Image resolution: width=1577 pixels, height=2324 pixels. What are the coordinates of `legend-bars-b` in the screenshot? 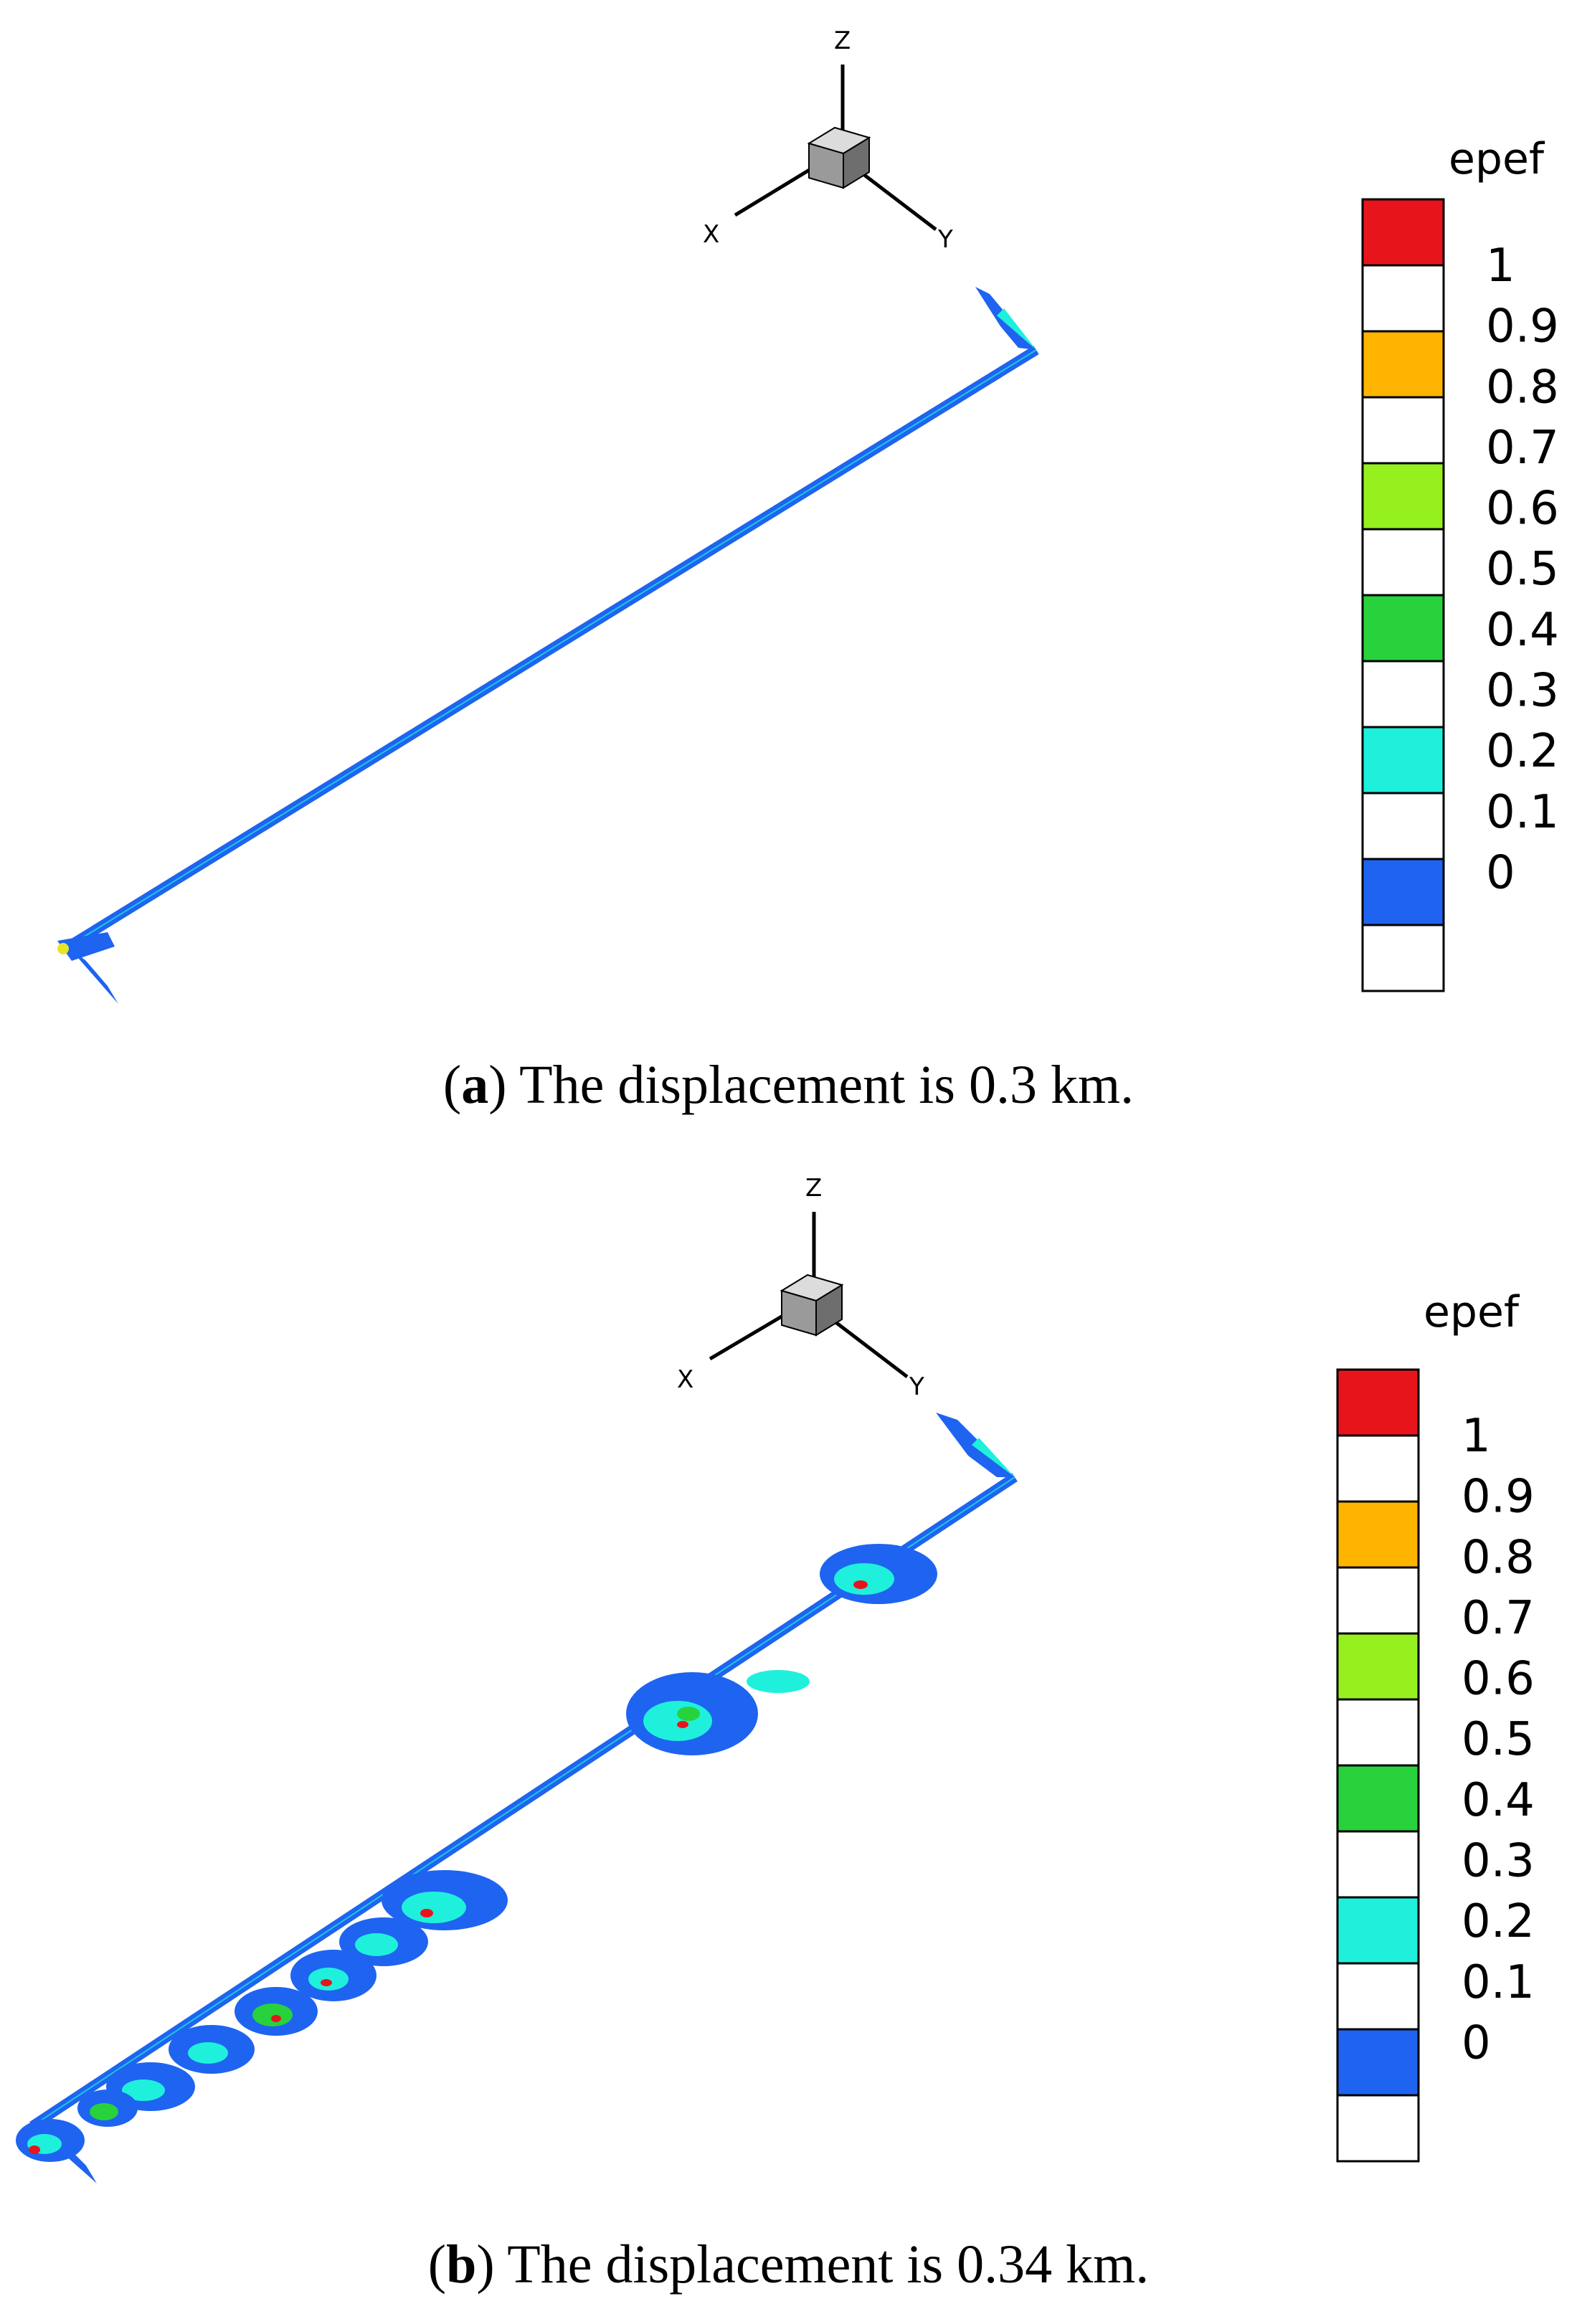 It's located at (1378, 1765).